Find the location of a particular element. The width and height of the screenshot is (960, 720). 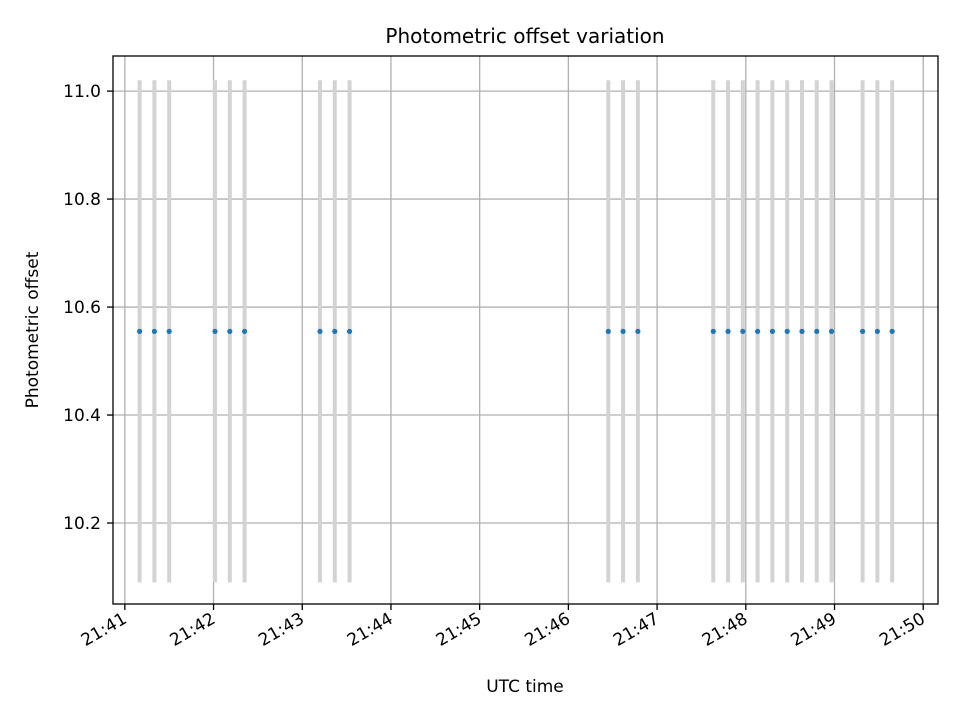

y-axis-ticks: 10.2 10.4 10.6 10.8 11.0 is located at coordinates (88, 308).